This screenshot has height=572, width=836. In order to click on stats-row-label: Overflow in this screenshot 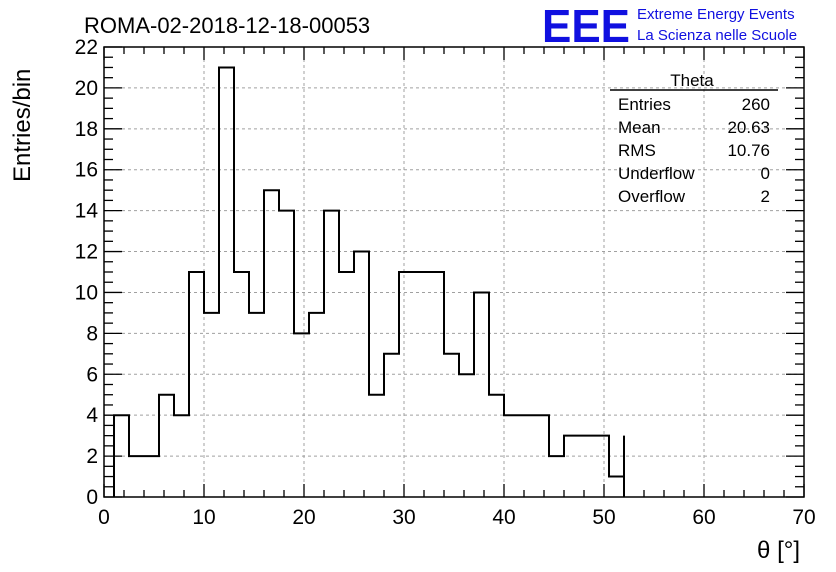, I will do `click(652, 196)`.